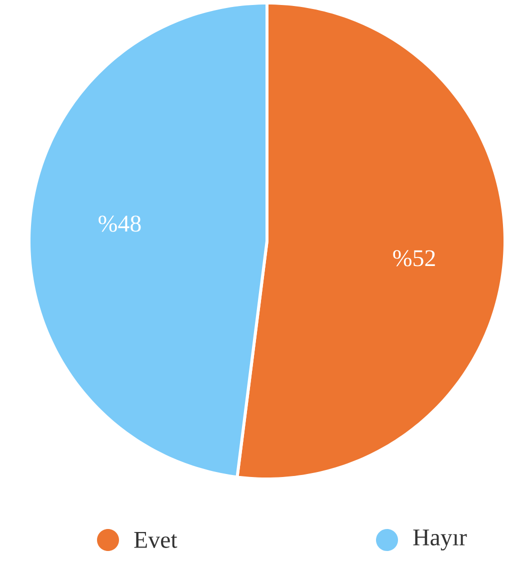  I want to click on data-label: %48, so click(119, 224).